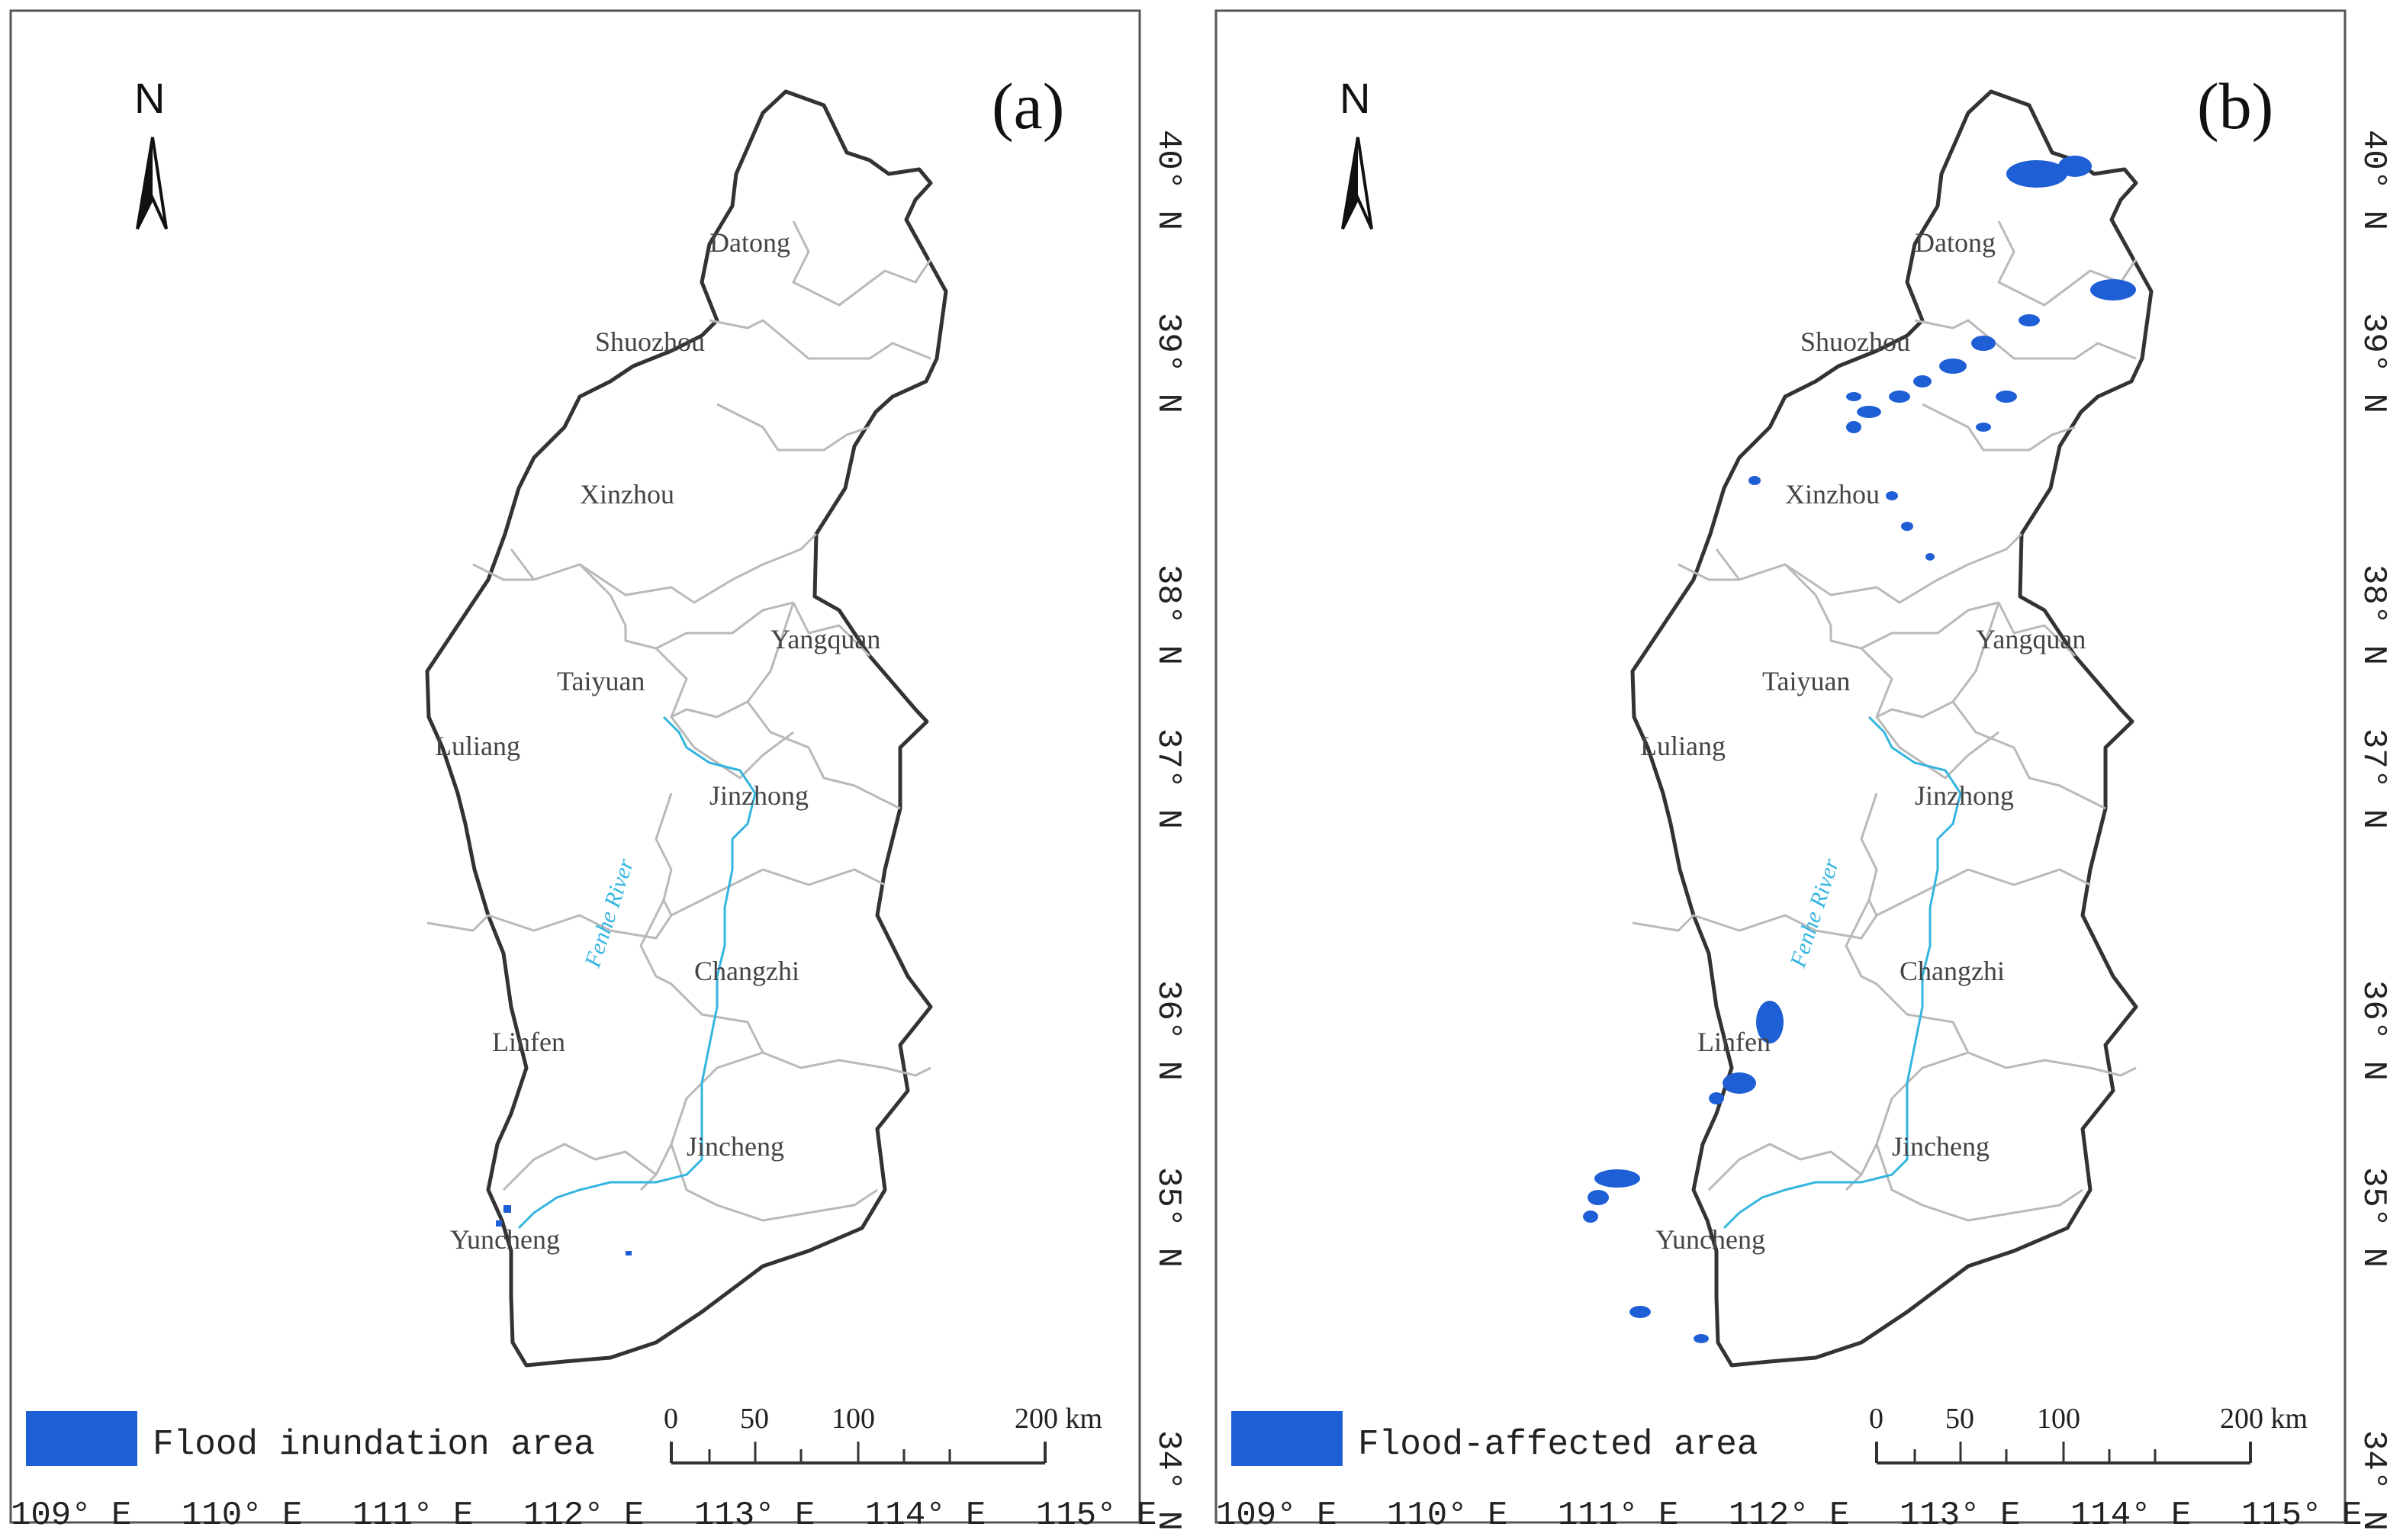 This screenshot has width=2403, height=1540. I want to click on panel-b-label: (b), so click(2235, 106).